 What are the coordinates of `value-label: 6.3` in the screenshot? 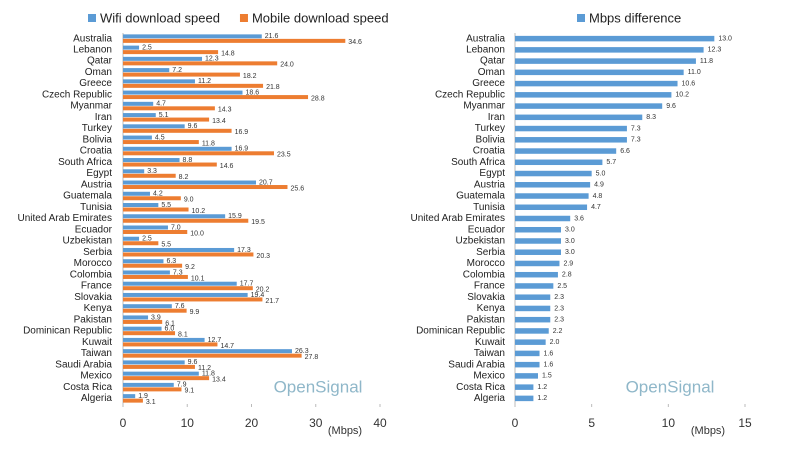 It's located at (171, 261).